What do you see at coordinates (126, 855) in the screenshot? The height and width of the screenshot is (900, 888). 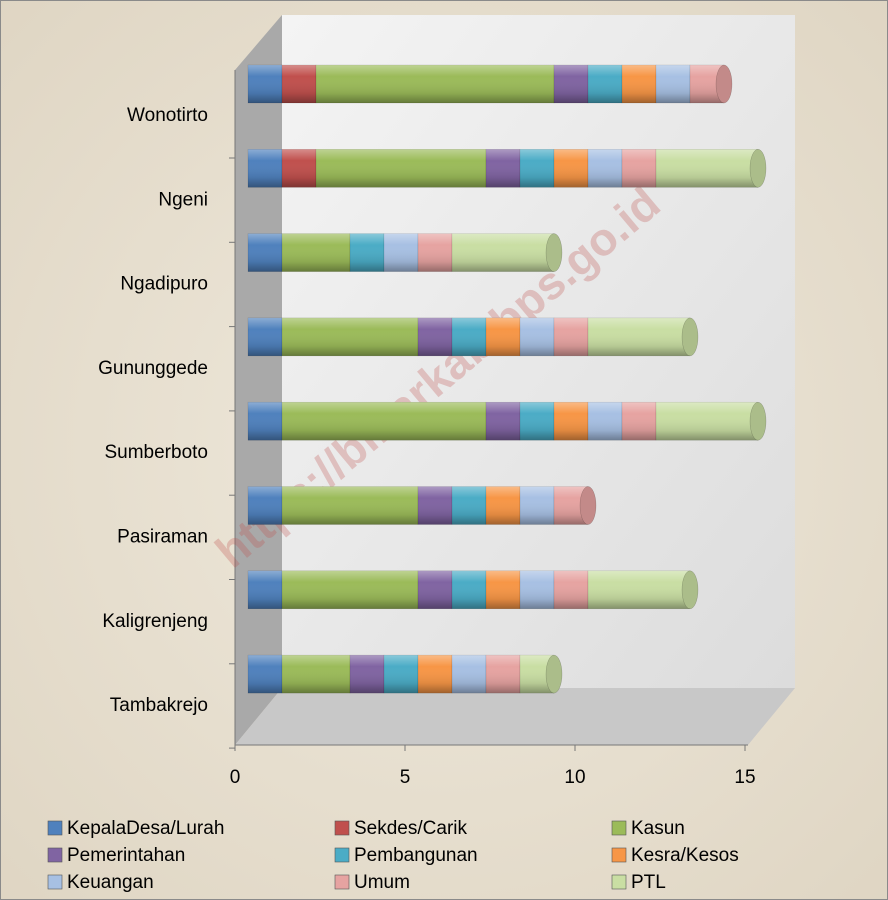 I see `legend-label: Pemerintahan` at bounding box center [126, 855].